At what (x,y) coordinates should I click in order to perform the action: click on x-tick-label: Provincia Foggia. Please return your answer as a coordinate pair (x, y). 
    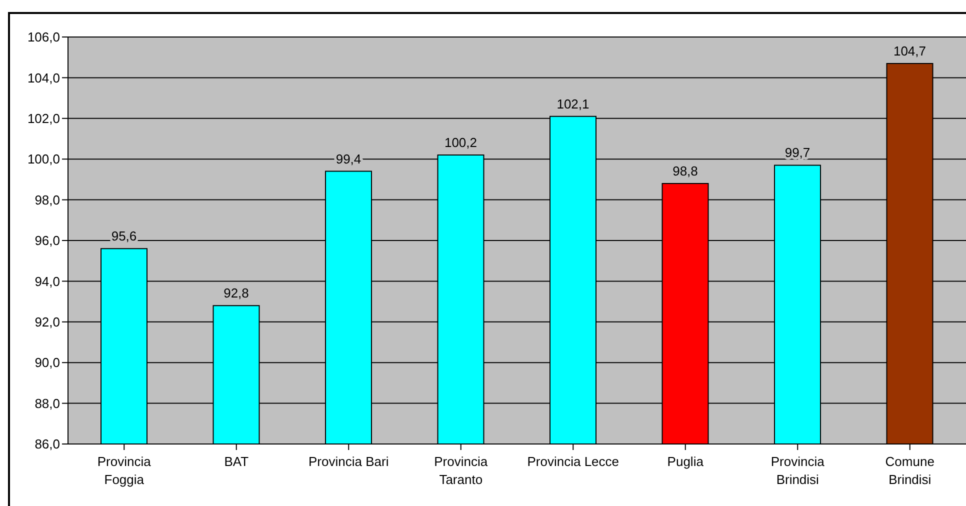
    Looking at the image, I should click on (124, 470).